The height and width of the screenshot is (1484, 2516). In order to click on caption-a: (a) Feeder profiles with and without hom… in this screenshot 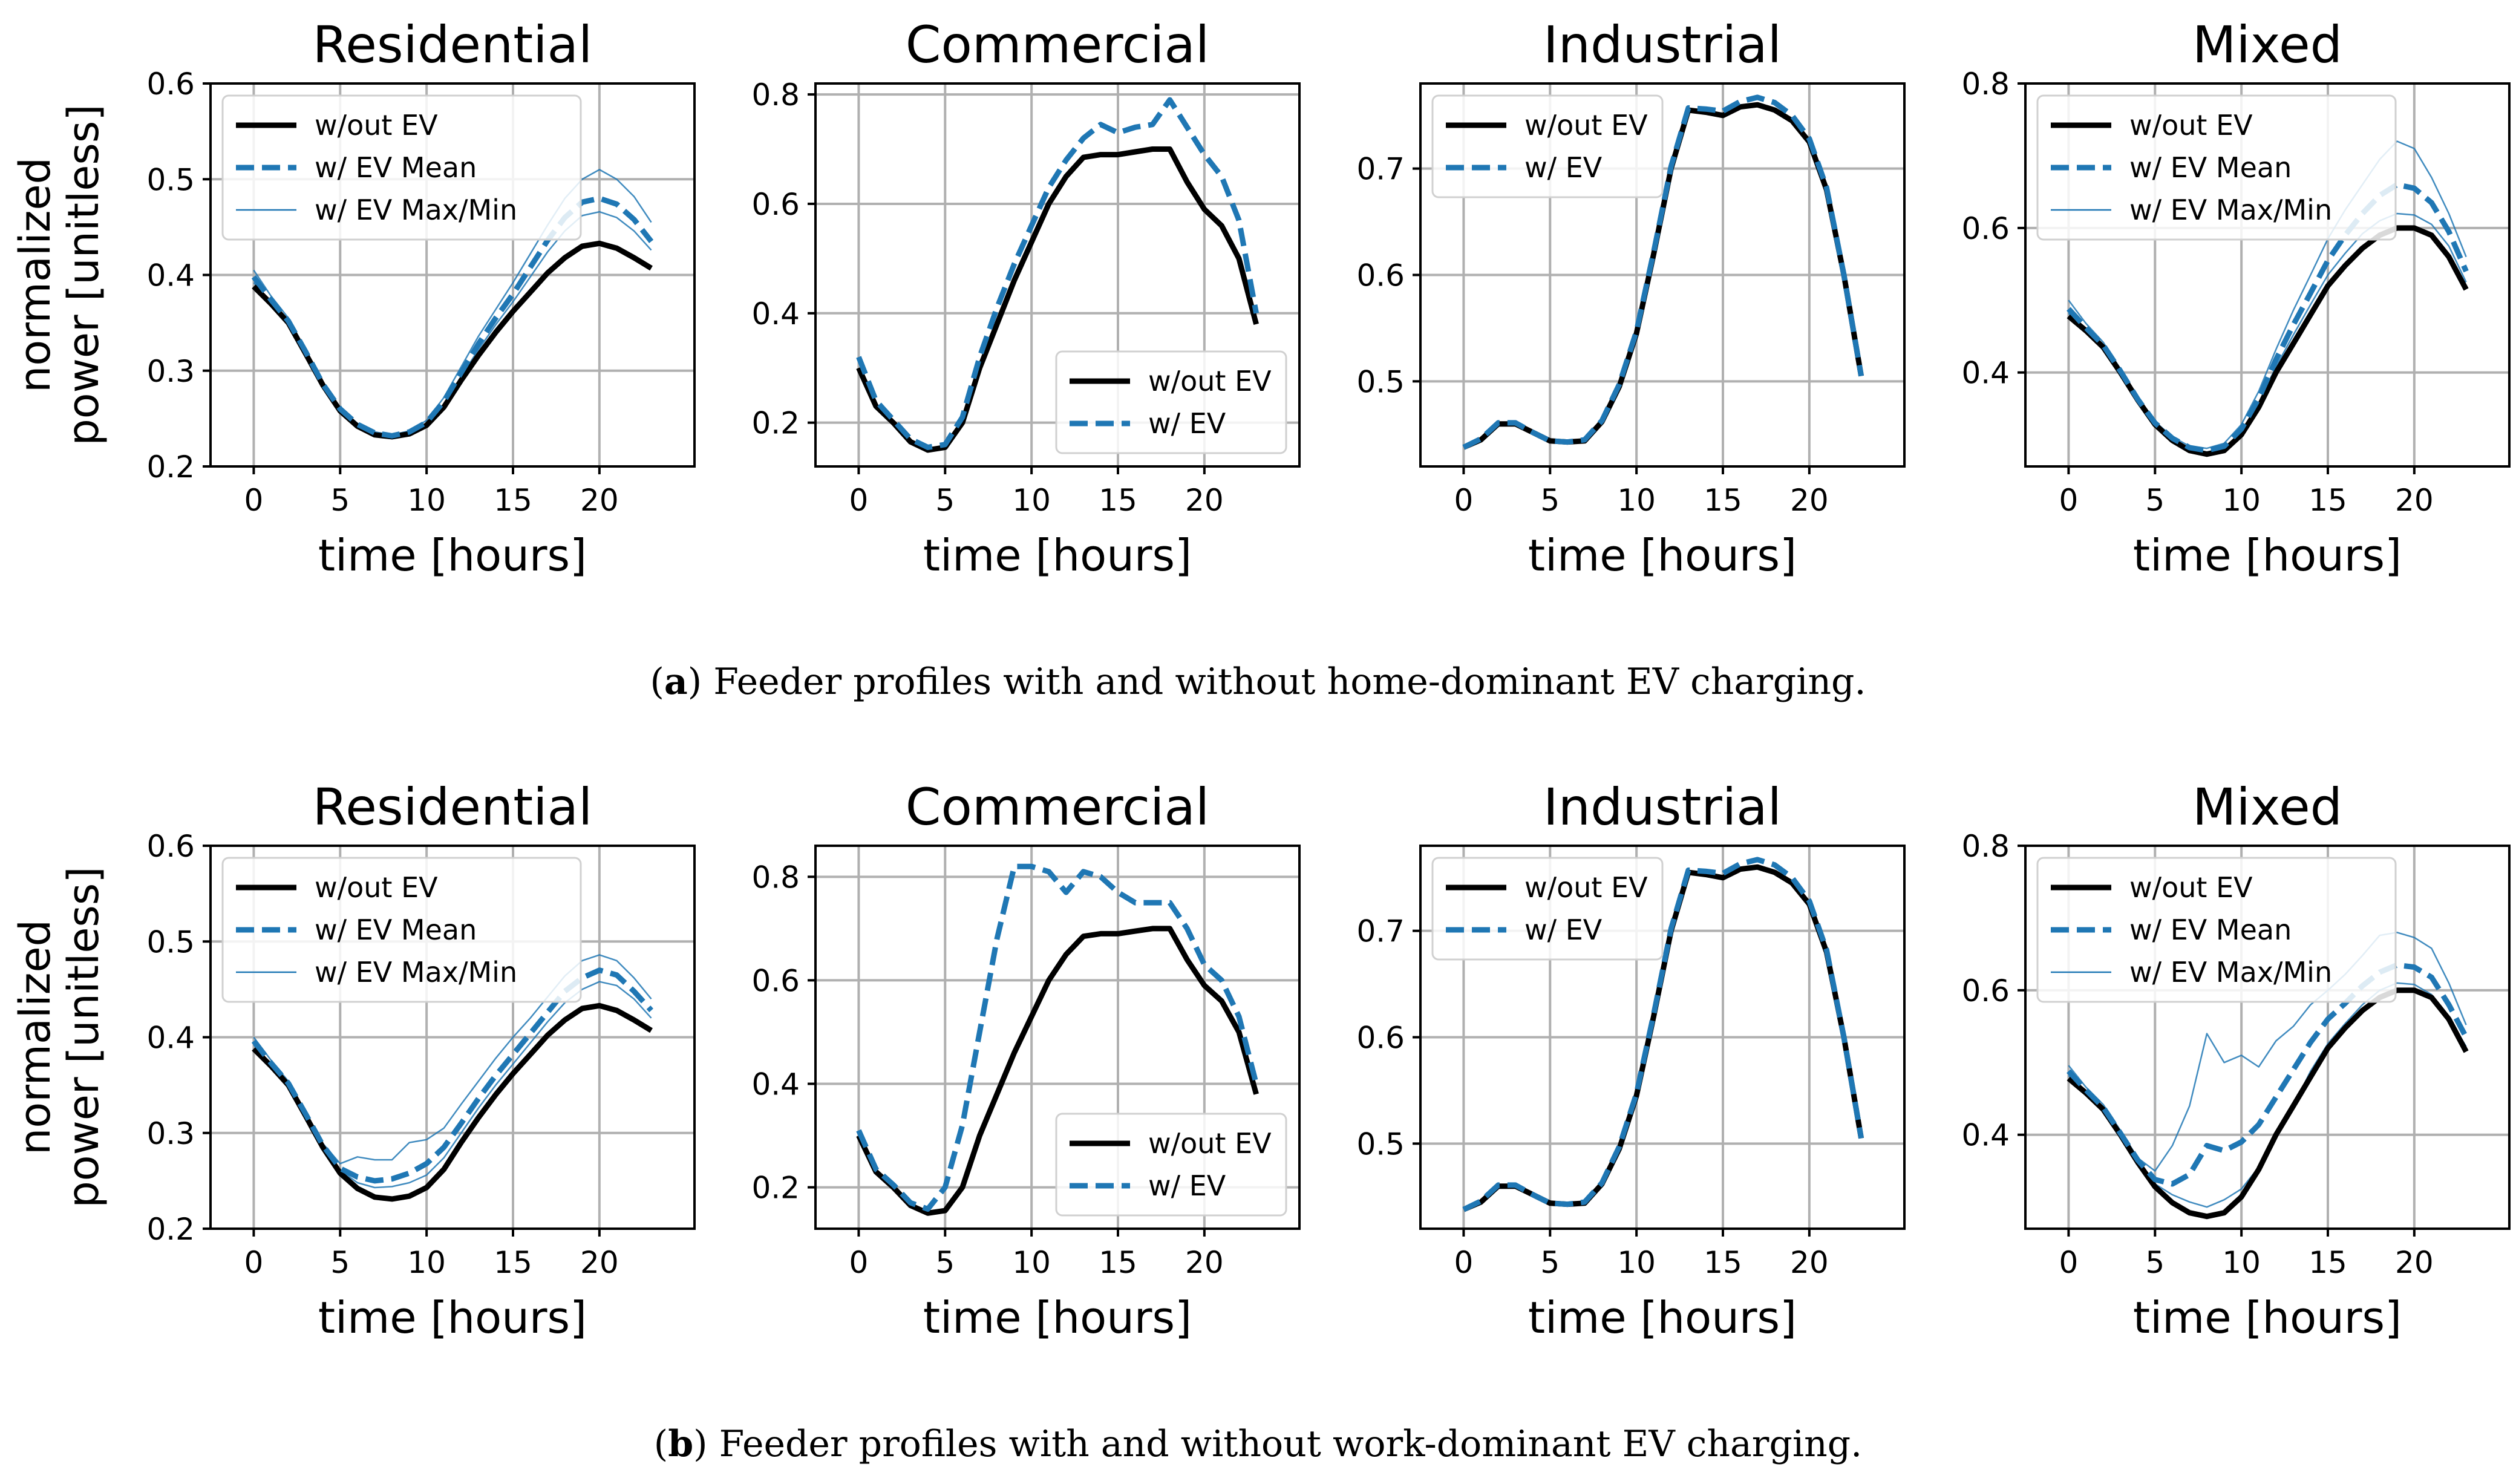, I will do `click(1258, 682)`.